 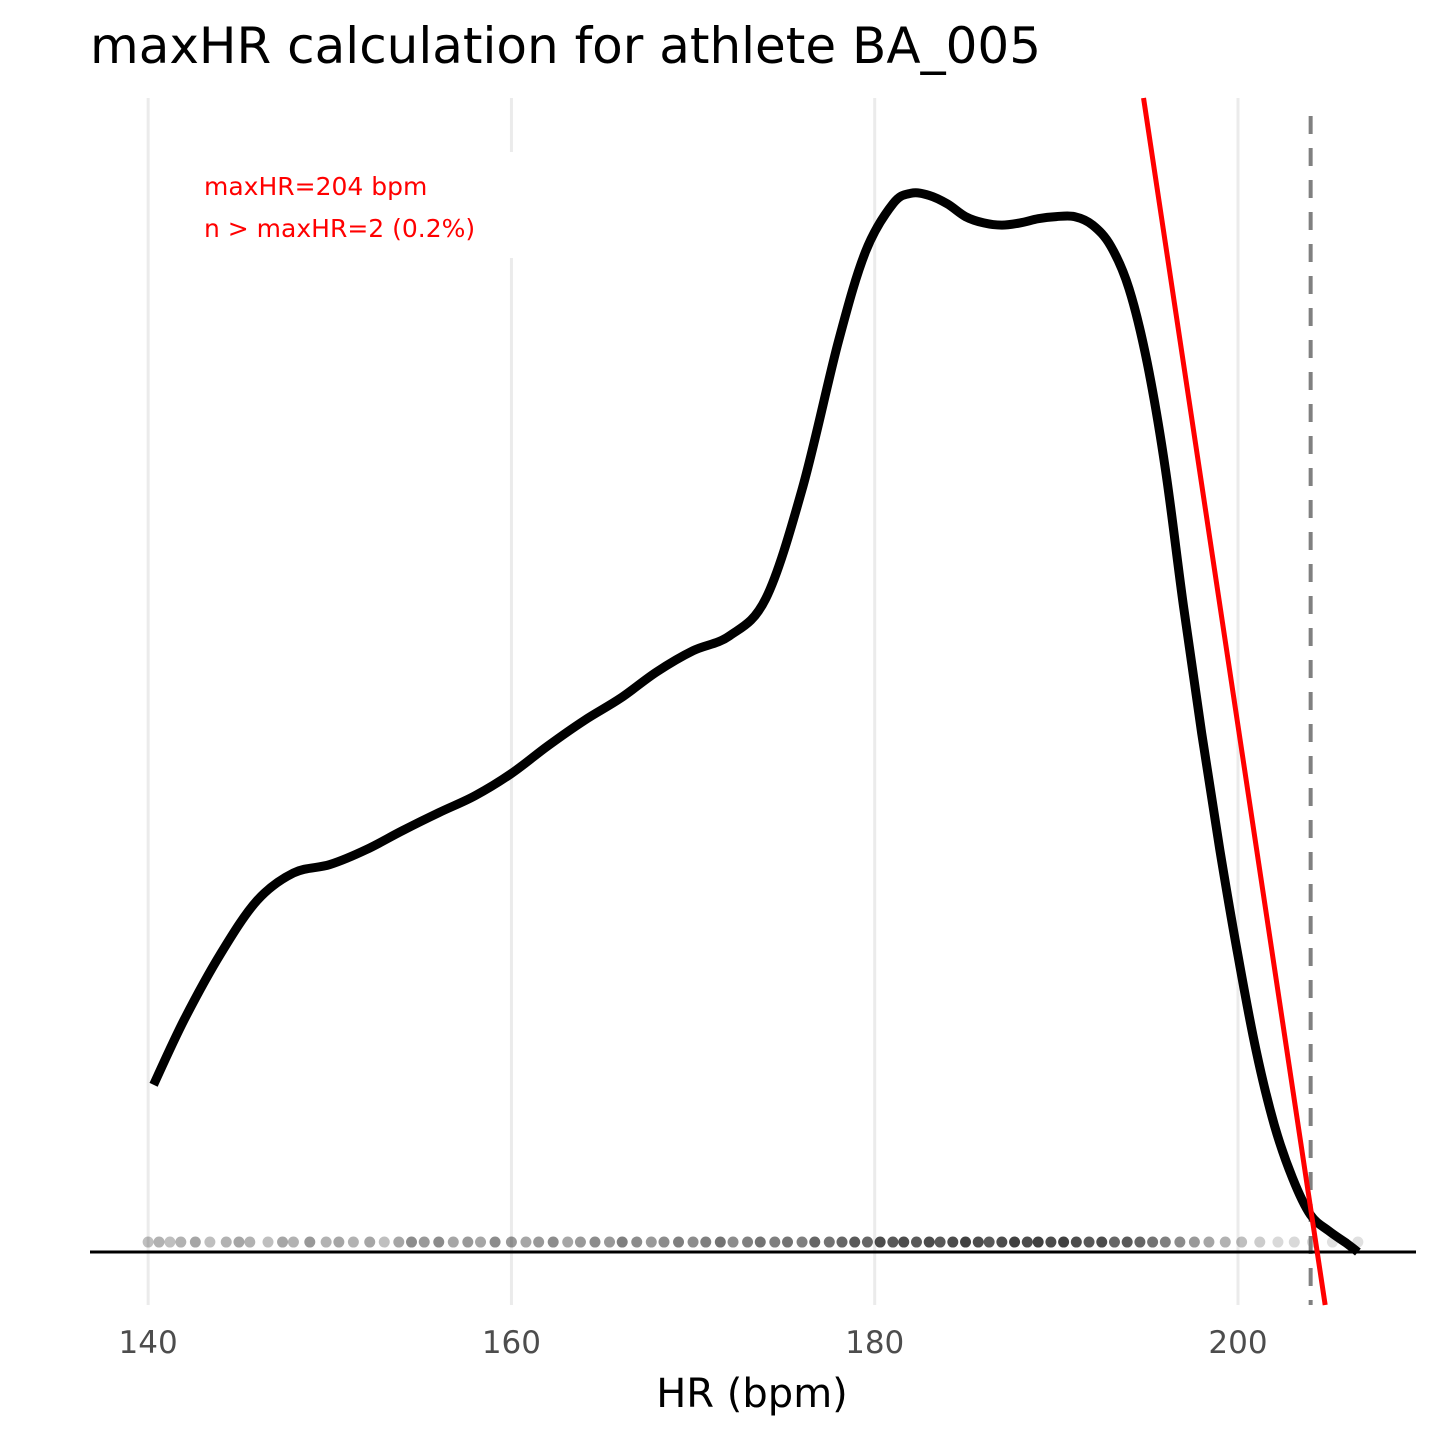 What do you see at coordinates (355, 205) in the screenshot?
I see `annotation-background` at bounding box center [355, 205].